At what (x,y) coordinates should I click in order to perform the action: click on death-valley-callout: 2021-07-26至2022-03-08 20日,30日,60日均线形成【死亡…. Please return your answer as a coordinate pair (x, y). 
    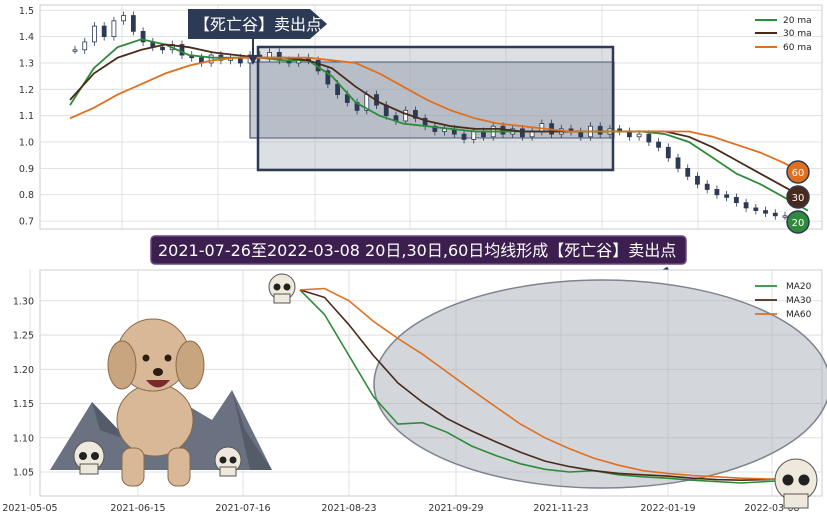
    Looking at the image, I should click on (418, 266).